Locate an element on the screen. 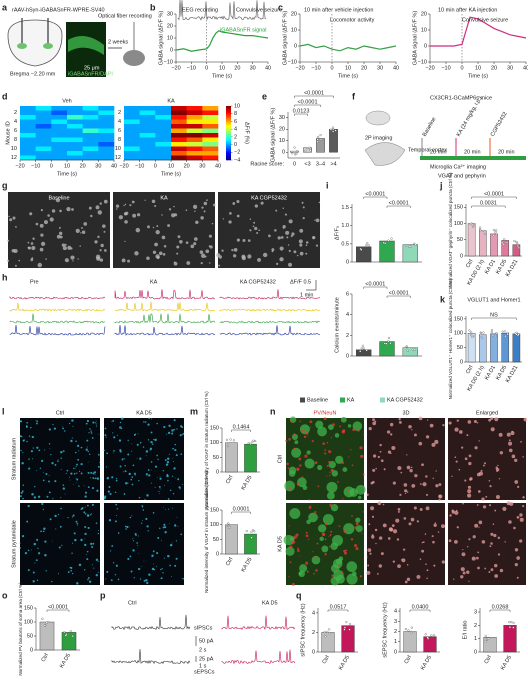 The width and height of the screenshot is (528, 685). colorbar-step is located at coordinates (228, 120).